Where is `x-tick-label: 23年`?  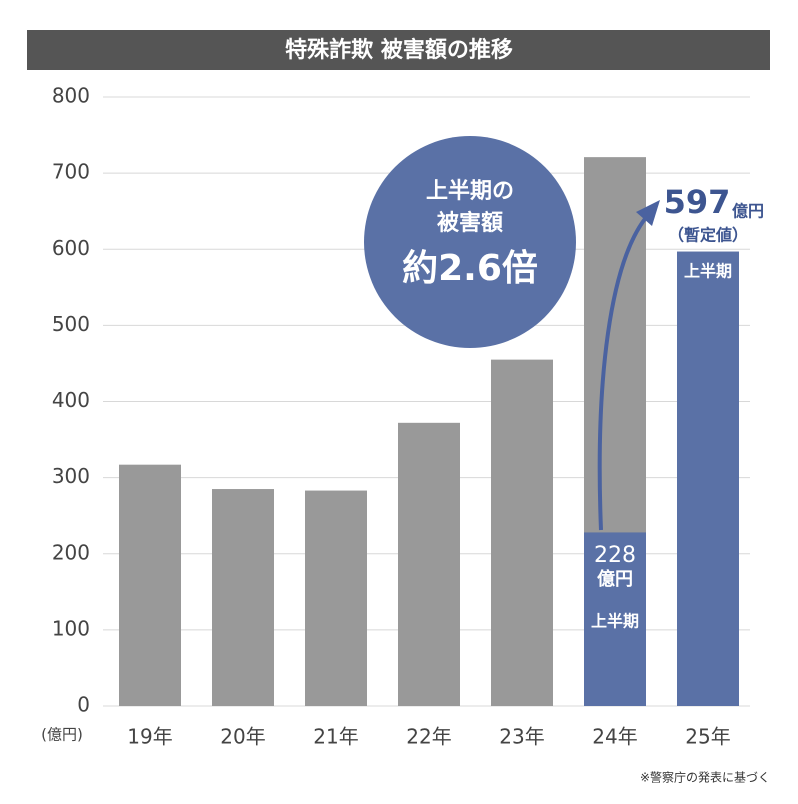
x-tick-label: 23年 is located at coordinates (521, 737).